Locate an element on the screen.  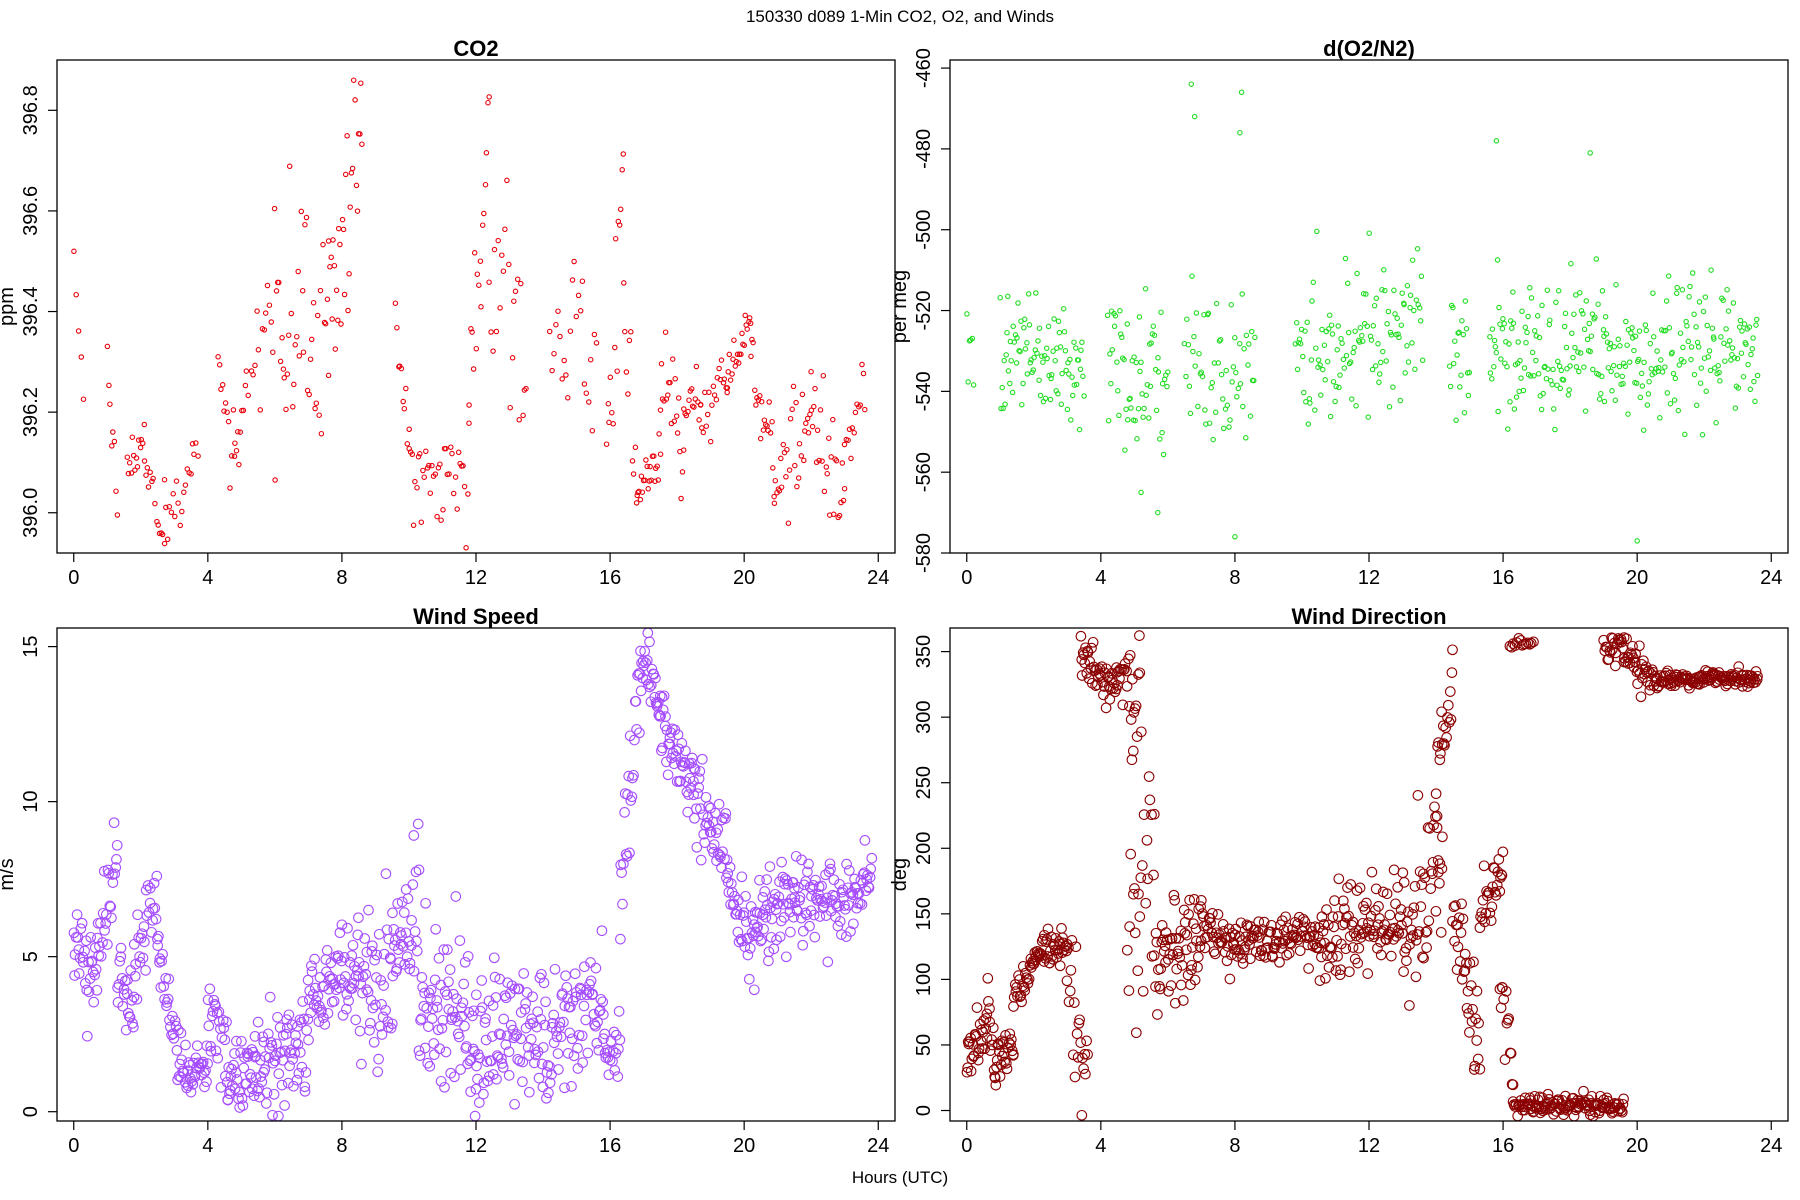
o2n2-xtick-label: 12 is located at coordinates (1369, 578).